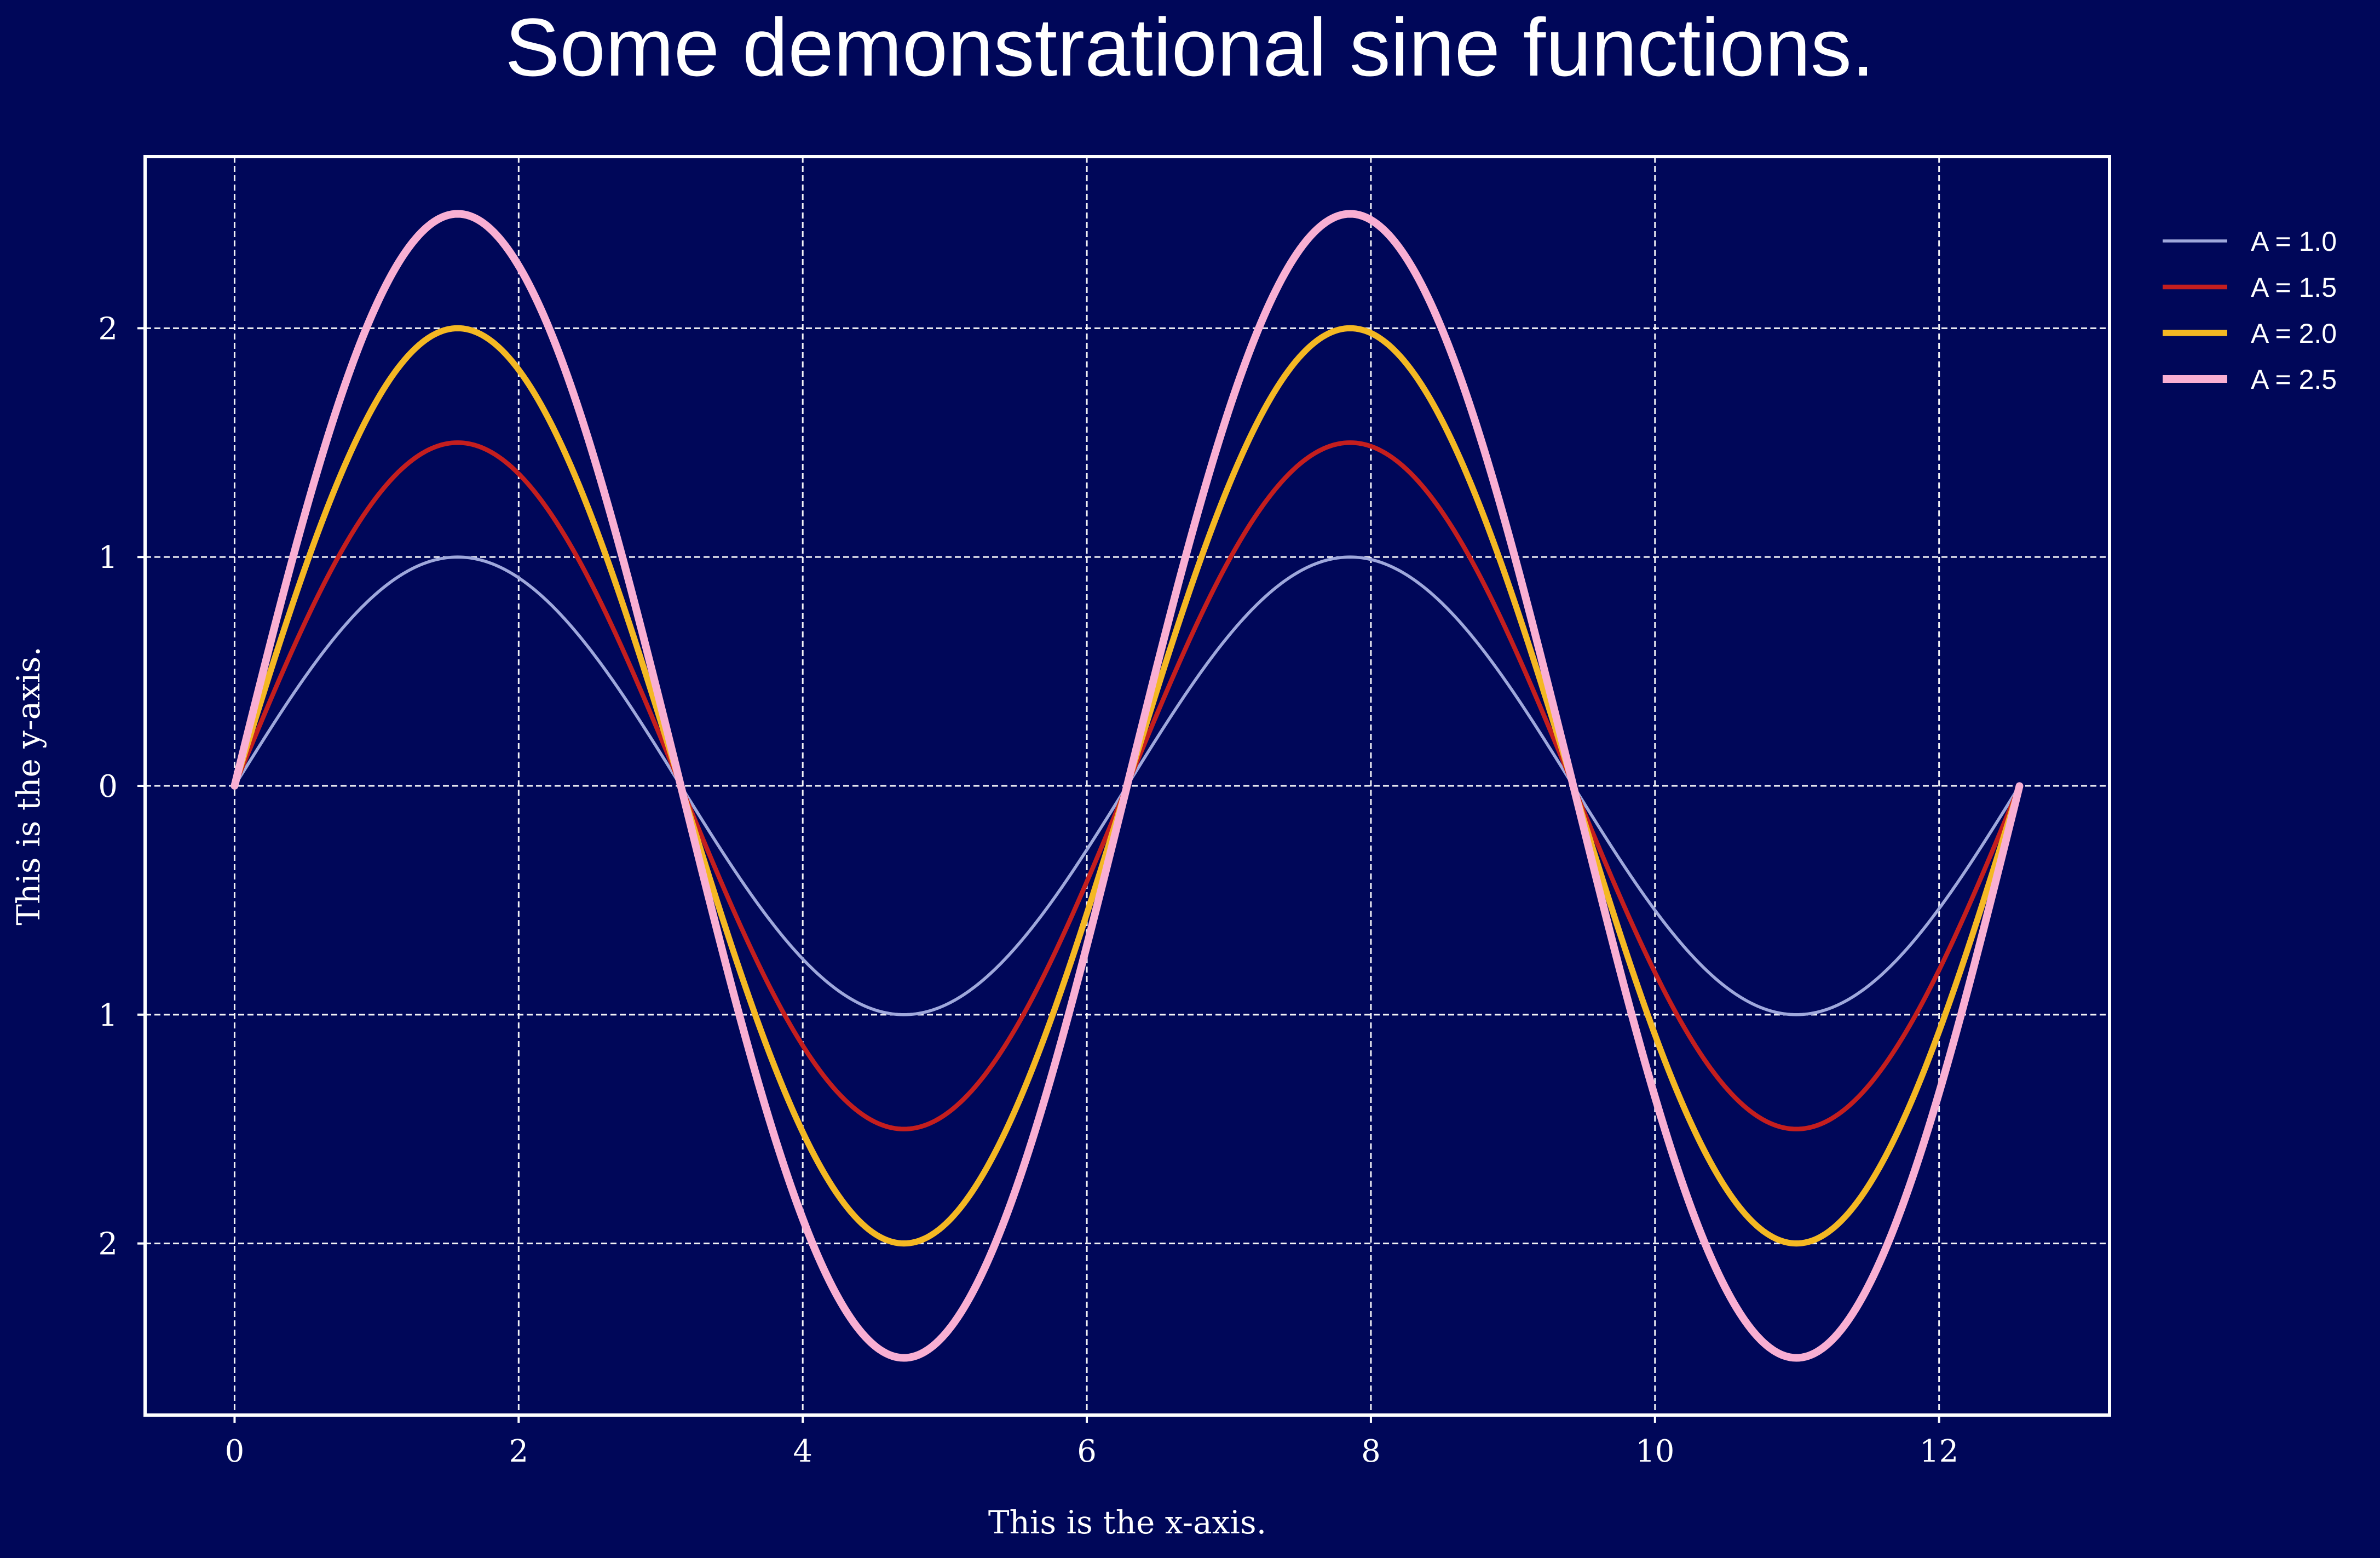 The height and width of the screenshot is (1558, 2380). What do you see at coordinates (2250, 310) in the screenshot?
I see `legend: A = 1.0 A = 1.5 A = 2.0 A = 2.5` at bounding box center [2250, 310].